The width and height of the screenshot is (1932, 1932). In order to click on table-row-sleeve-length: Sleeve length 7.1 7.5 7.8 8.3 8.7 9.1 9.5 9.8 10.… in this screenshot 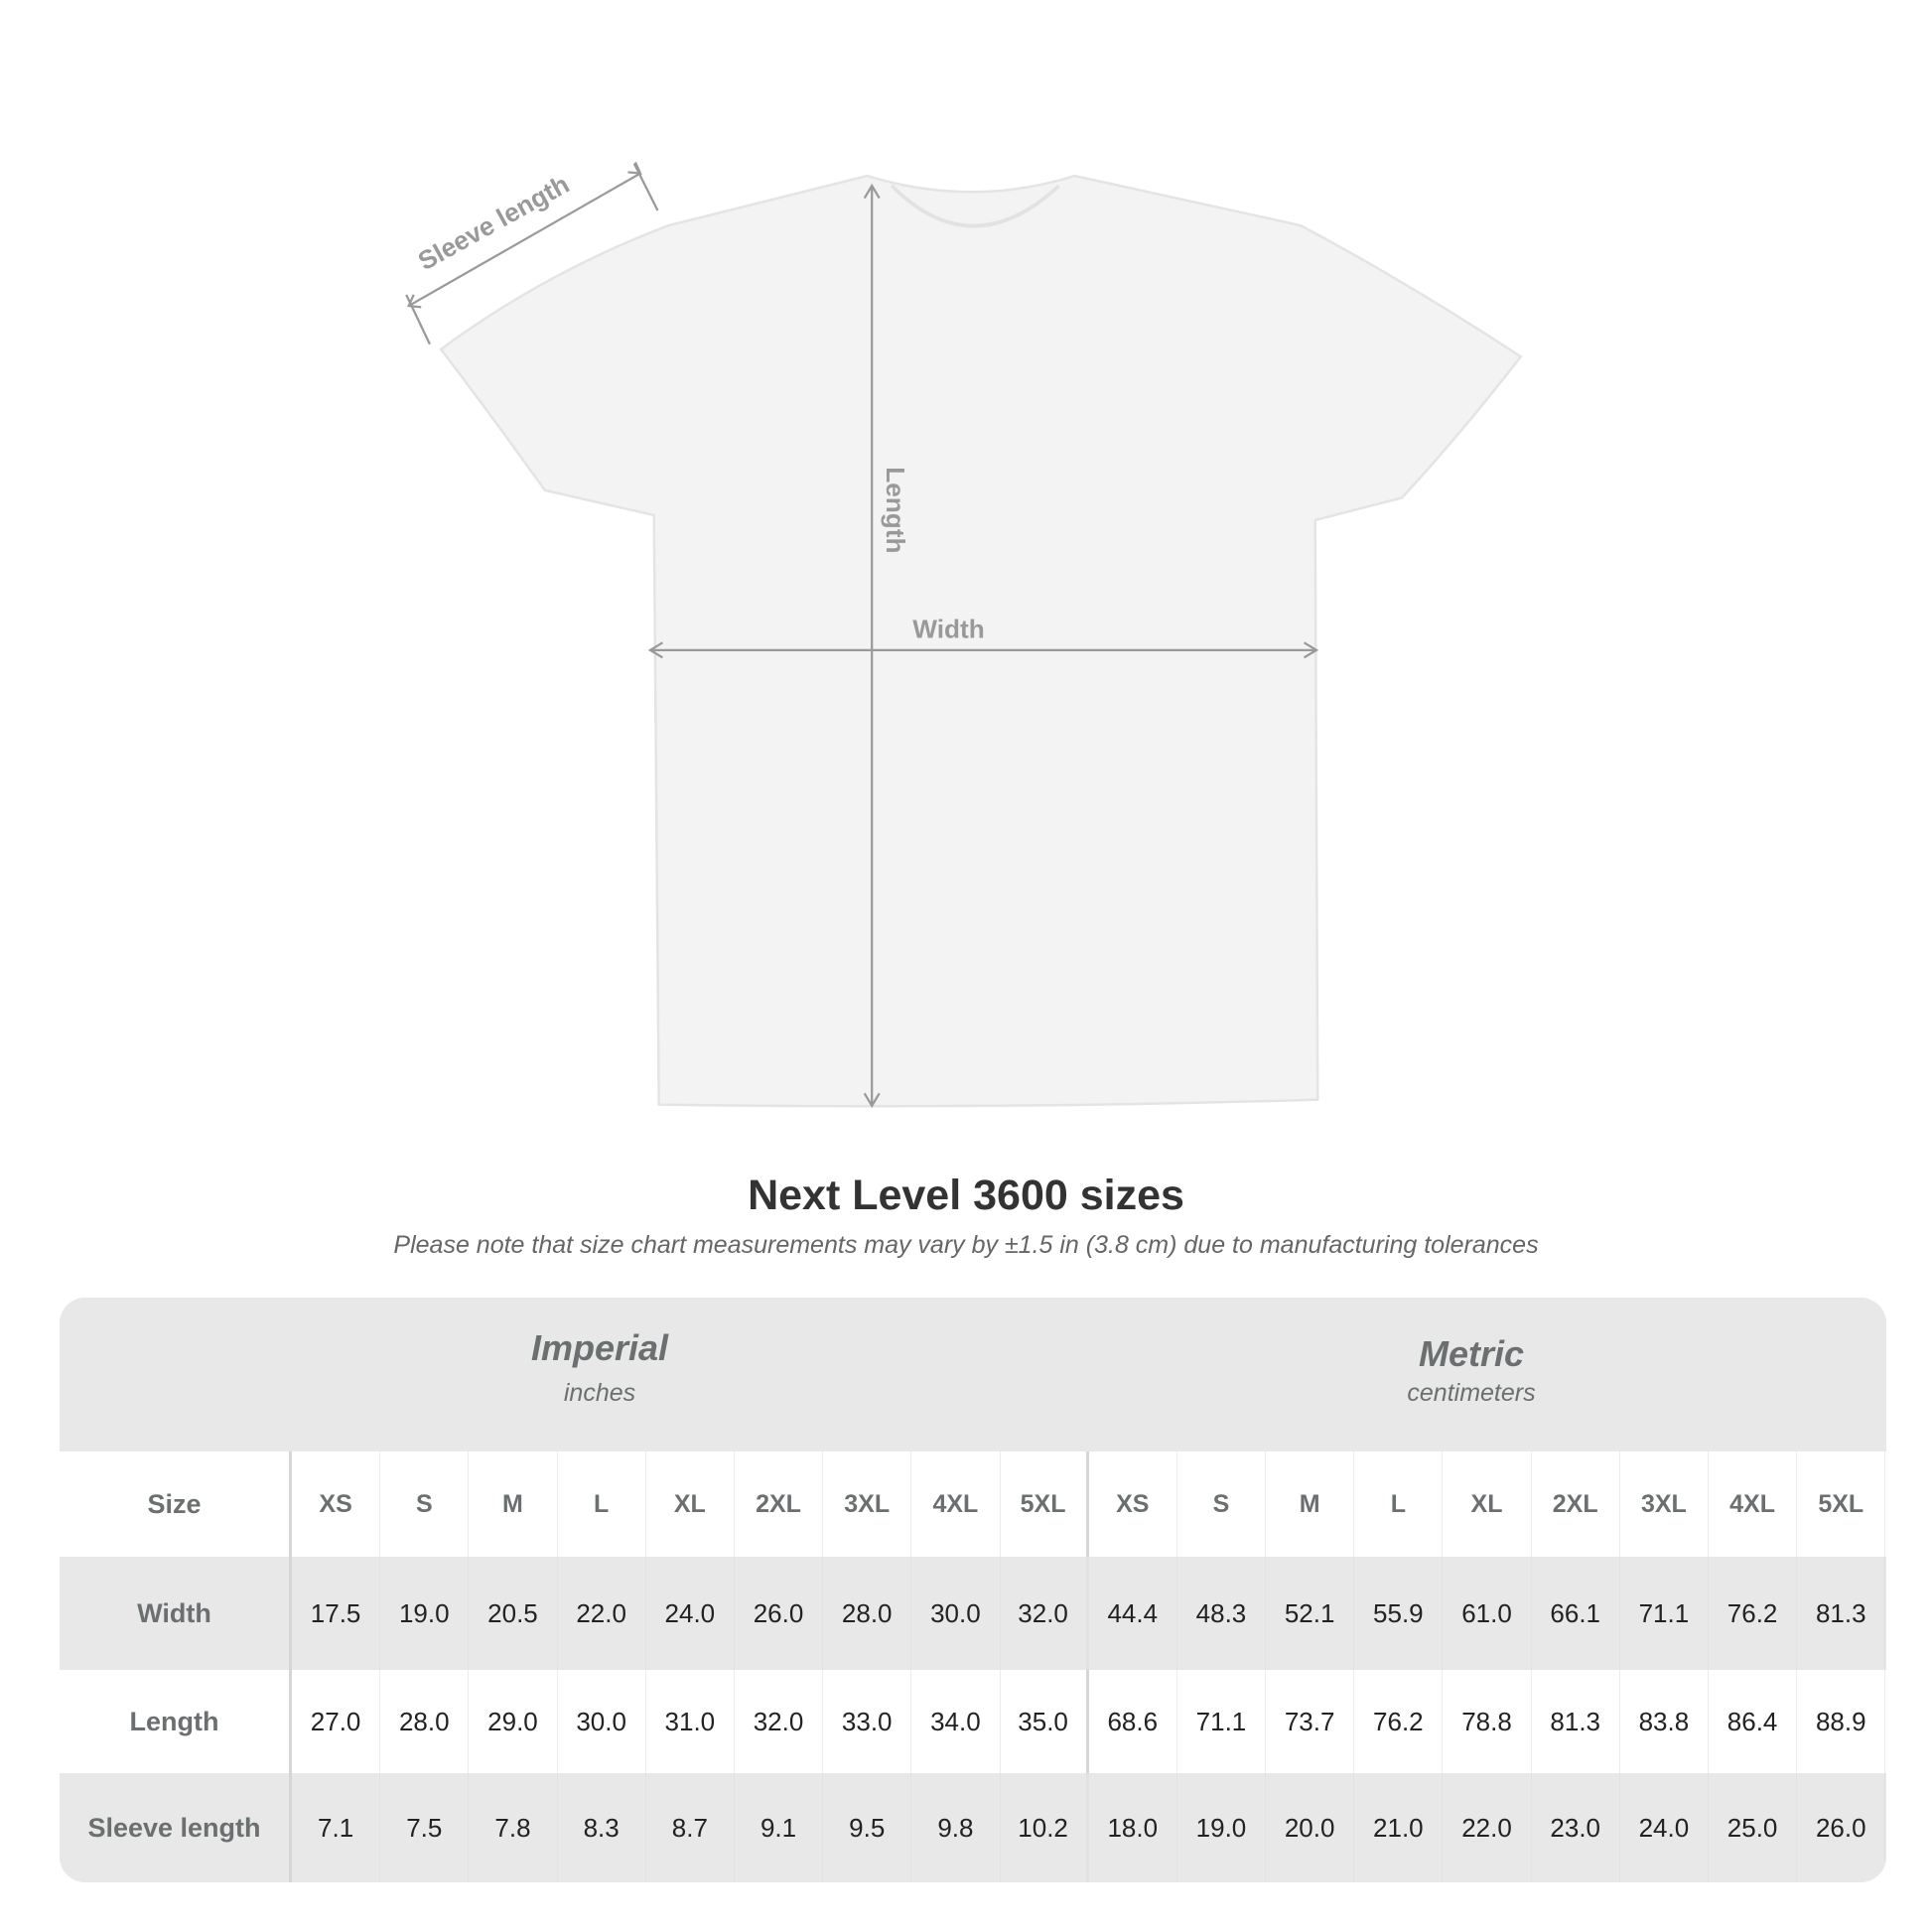, I will do `click(973, 1828)`.